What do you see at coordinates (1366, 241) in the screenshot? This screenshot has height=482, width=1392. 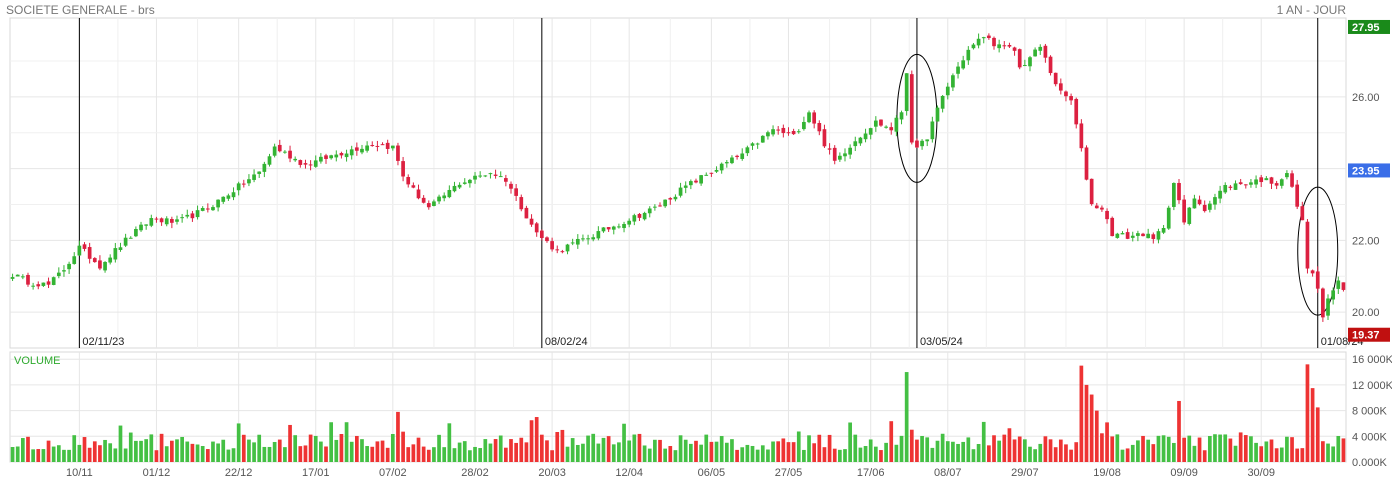 I see `price-tick-label: 22.00` at bounding box center [1366, 241].